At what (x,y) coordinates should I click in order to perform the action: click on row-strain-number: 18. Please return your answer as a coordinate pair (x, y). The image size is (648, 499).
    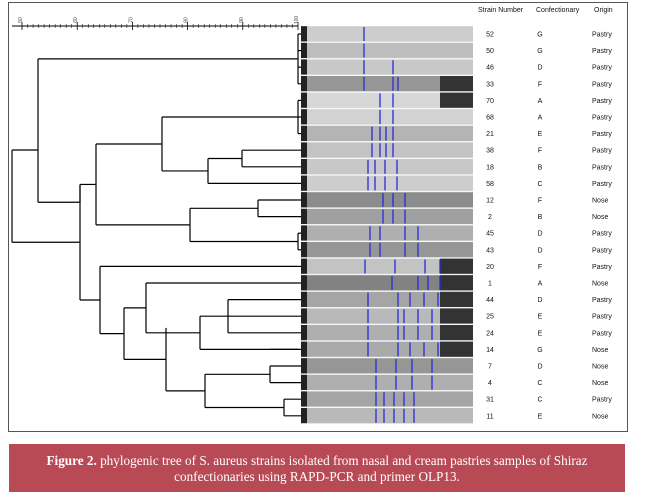
    Looking at the image, I should click on (490, 167).